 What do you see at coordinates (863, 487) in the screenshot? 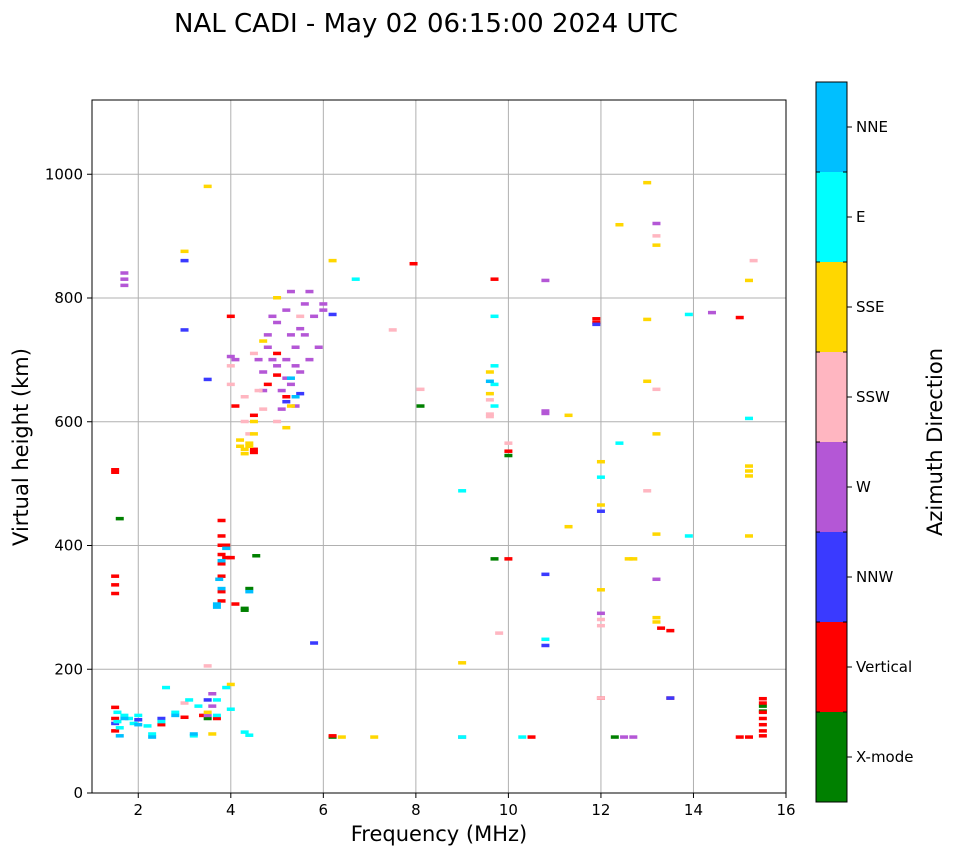
I see `colorbar-label-w: W` at bounding box center [863, 487].